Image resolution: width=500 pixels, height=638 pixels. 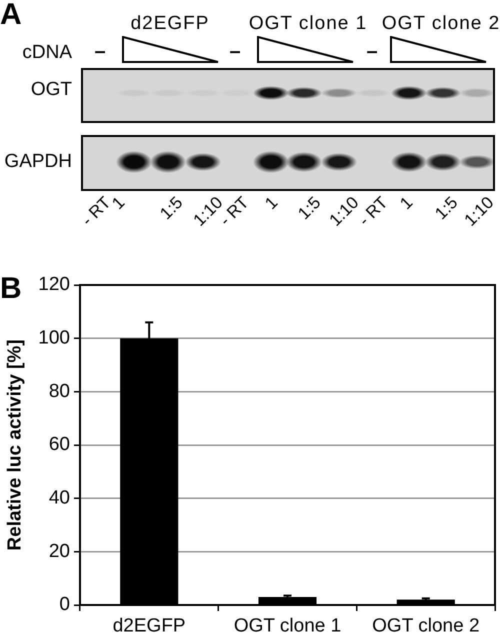 I want to click on text: d2EGFP, so click(x=170, y=24).